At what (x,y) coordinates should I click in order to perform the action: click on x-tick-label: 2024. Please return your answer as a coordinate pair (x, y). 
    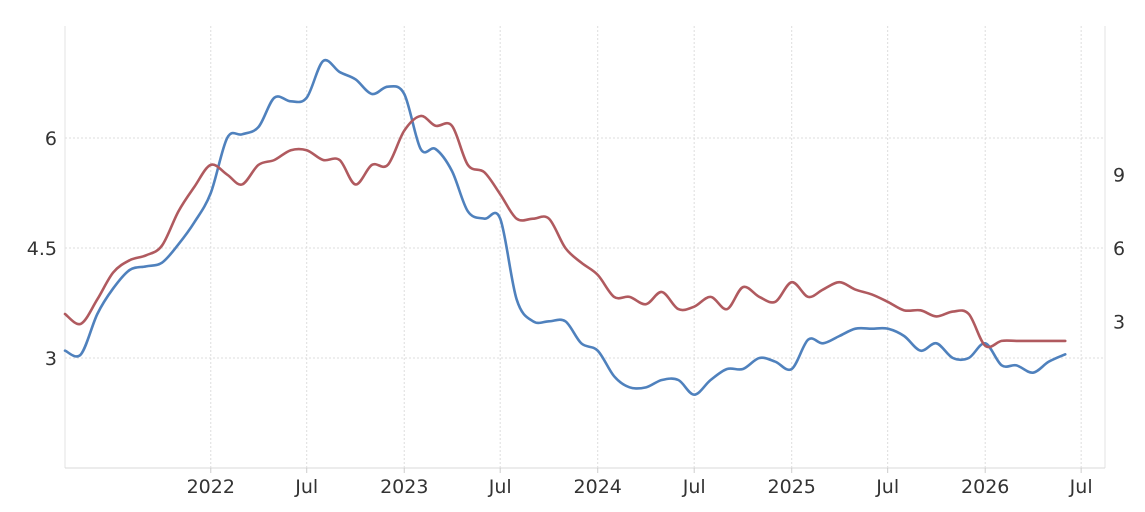
    Looking at the image, I should click on (598, 487).